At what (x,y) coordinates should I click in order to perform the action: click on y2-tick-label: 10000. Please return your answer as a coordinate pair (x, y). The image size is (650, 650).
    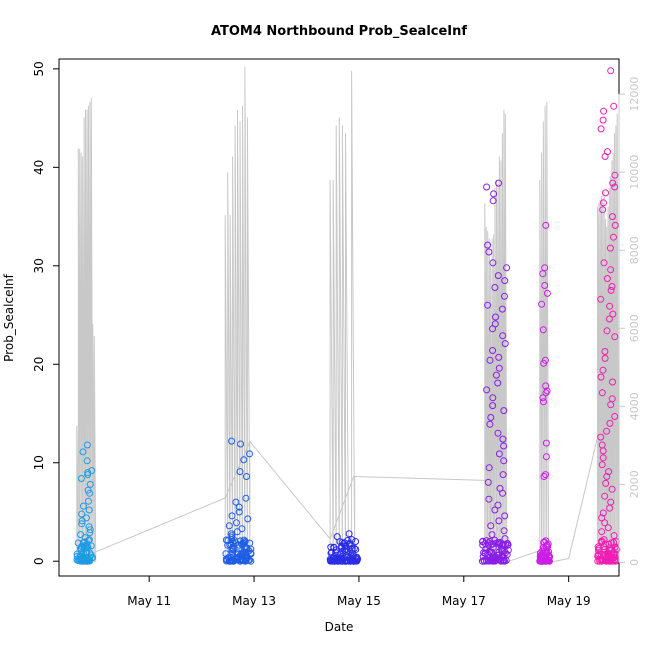
    Looking at the image, I should click on (634, 172).